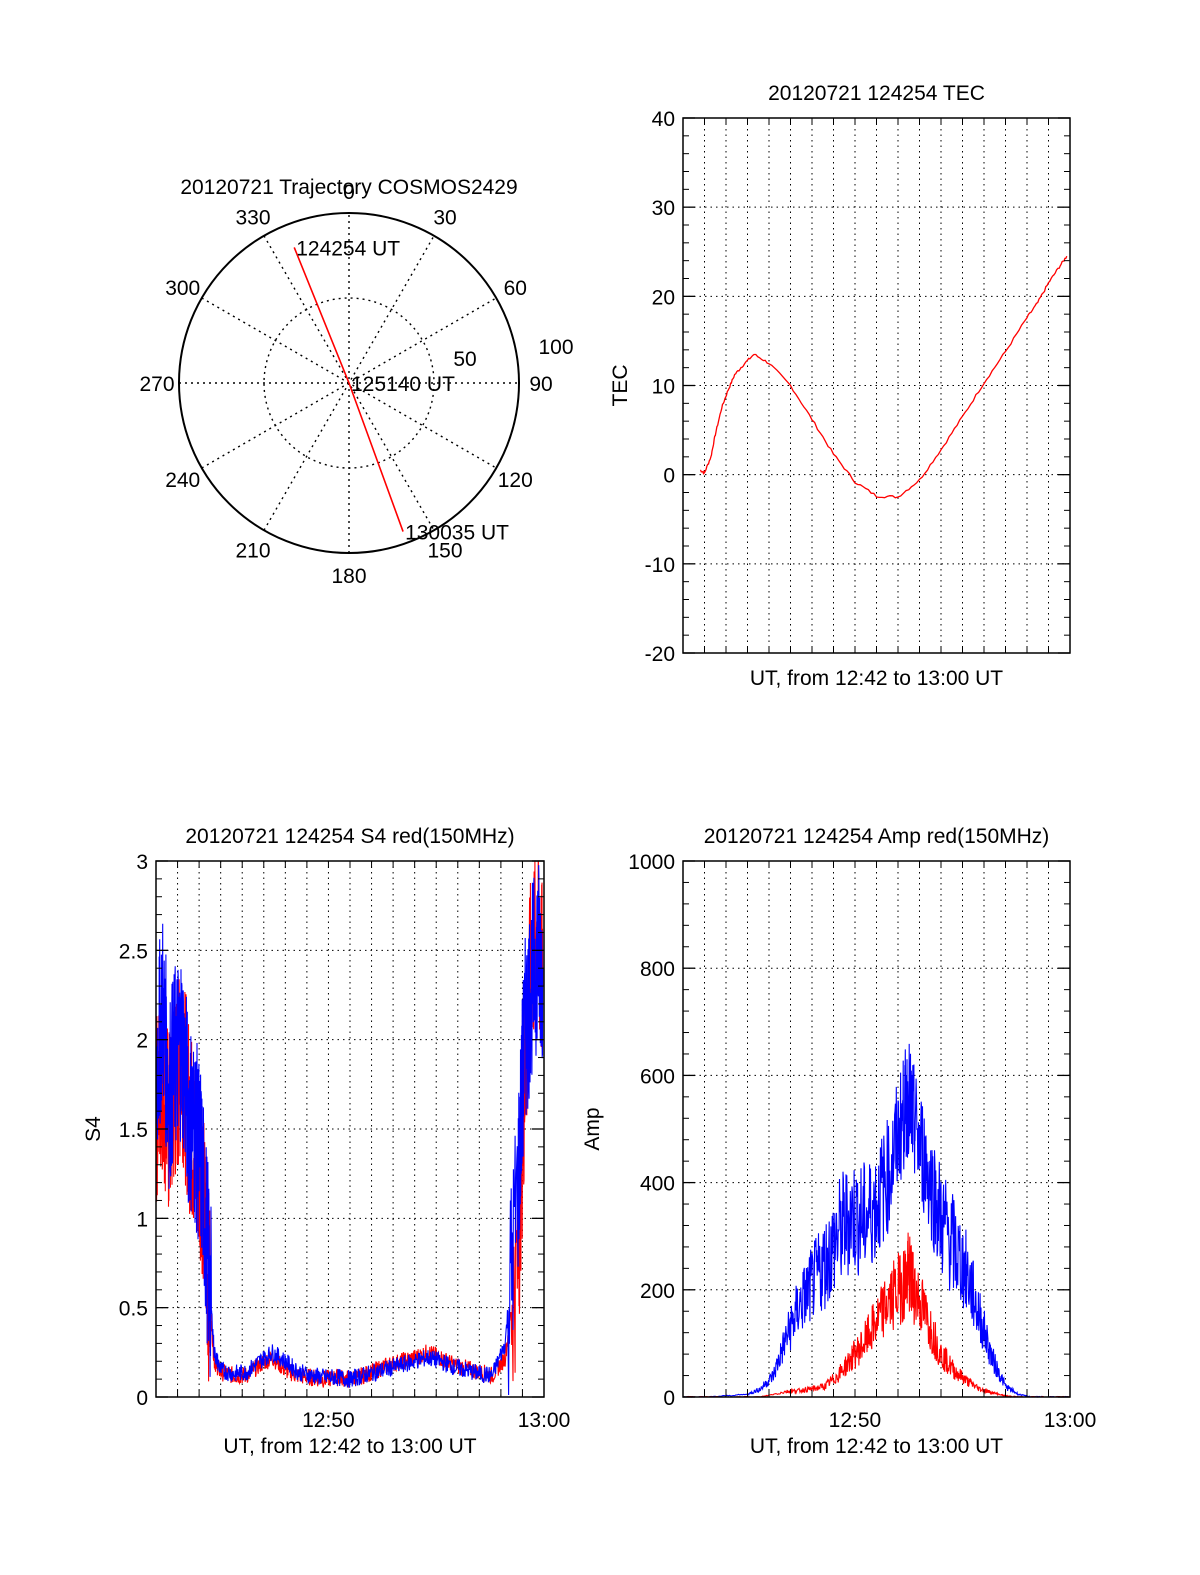 This screenshot has height=1575, width=1200. I want to click on y-tick-label: 1, so click(142, 1219).